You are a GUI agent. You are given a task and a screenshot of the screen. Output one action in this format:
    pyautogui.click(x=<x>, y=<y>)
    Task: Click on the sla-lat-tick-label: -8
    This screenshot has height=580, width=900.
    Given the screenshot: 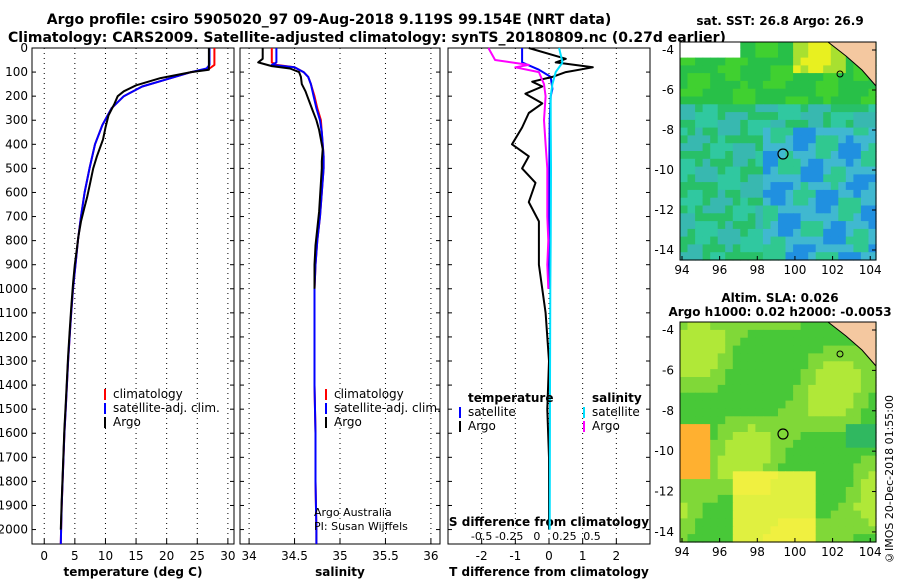 What is the action you would take?
    pyautogui.click(x=668, y=411)
    